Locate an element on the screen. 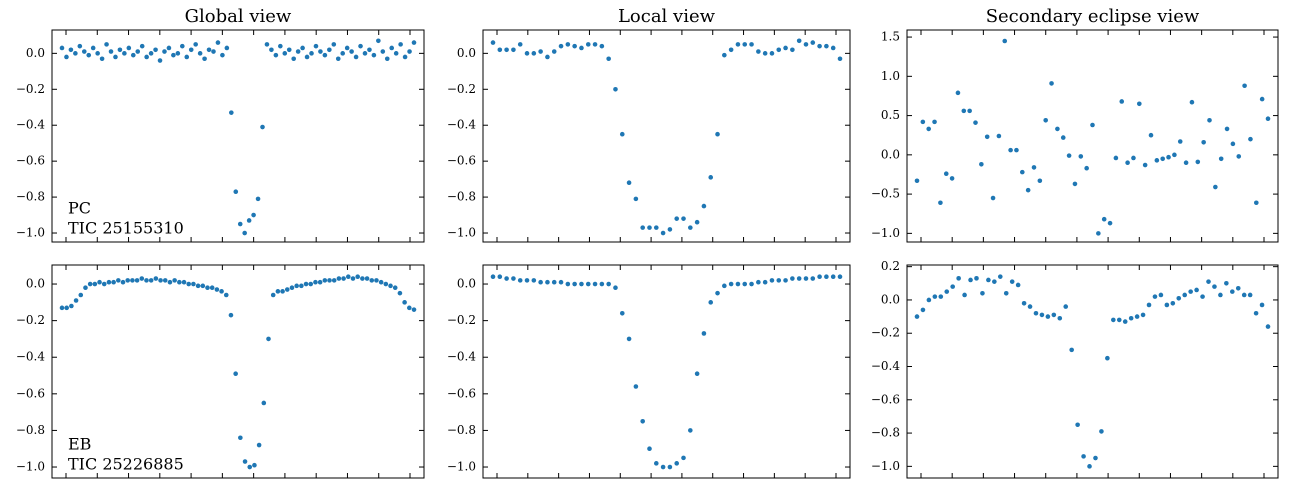 This screenshot has width=1300, height=490. y-tick-label: 0.2 is located at coordinates (890, 266).